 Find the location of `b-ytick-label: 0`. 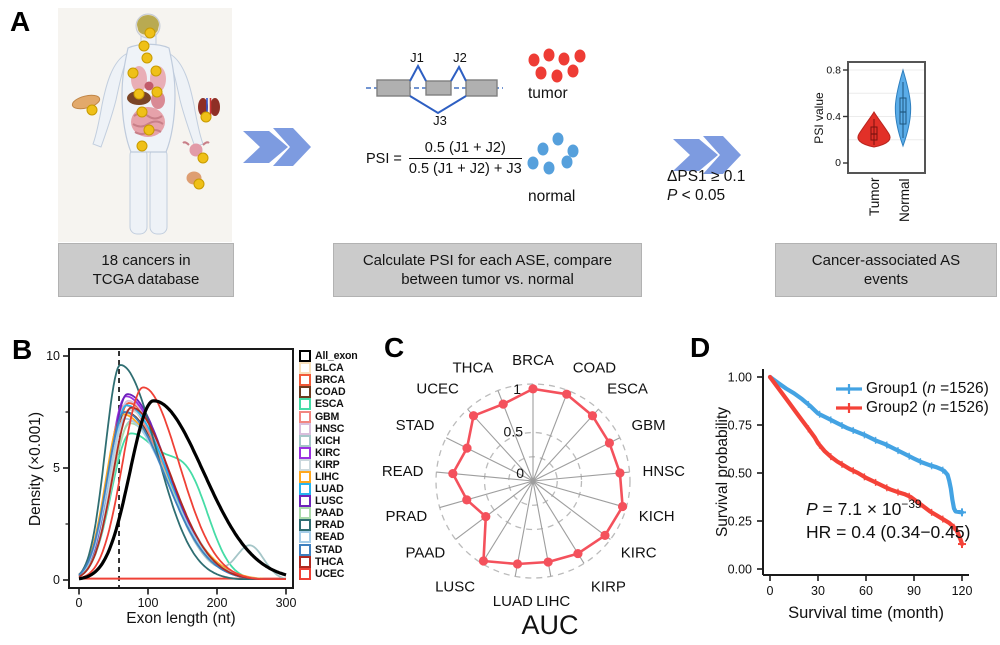

b-ytick-label: 0 is located at coordinates (56, 580).